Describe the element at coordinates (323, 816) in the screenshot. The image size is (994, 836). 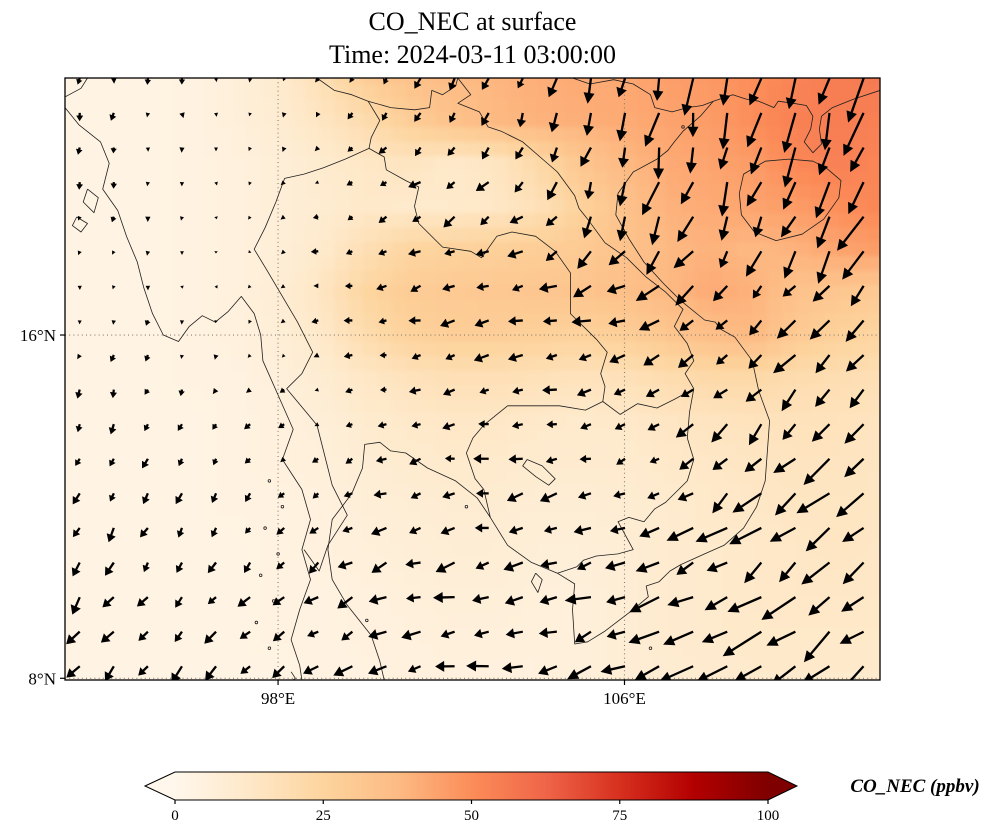
I see `colorbar-tick-label: 25` at that location.